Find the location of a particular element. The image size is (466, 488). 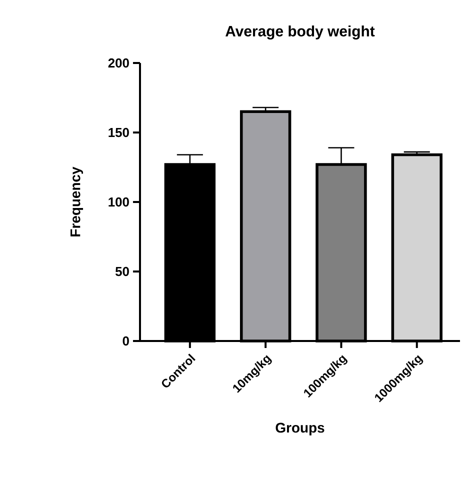

x-axis-title: Groups is located at coordinates (300, 429).